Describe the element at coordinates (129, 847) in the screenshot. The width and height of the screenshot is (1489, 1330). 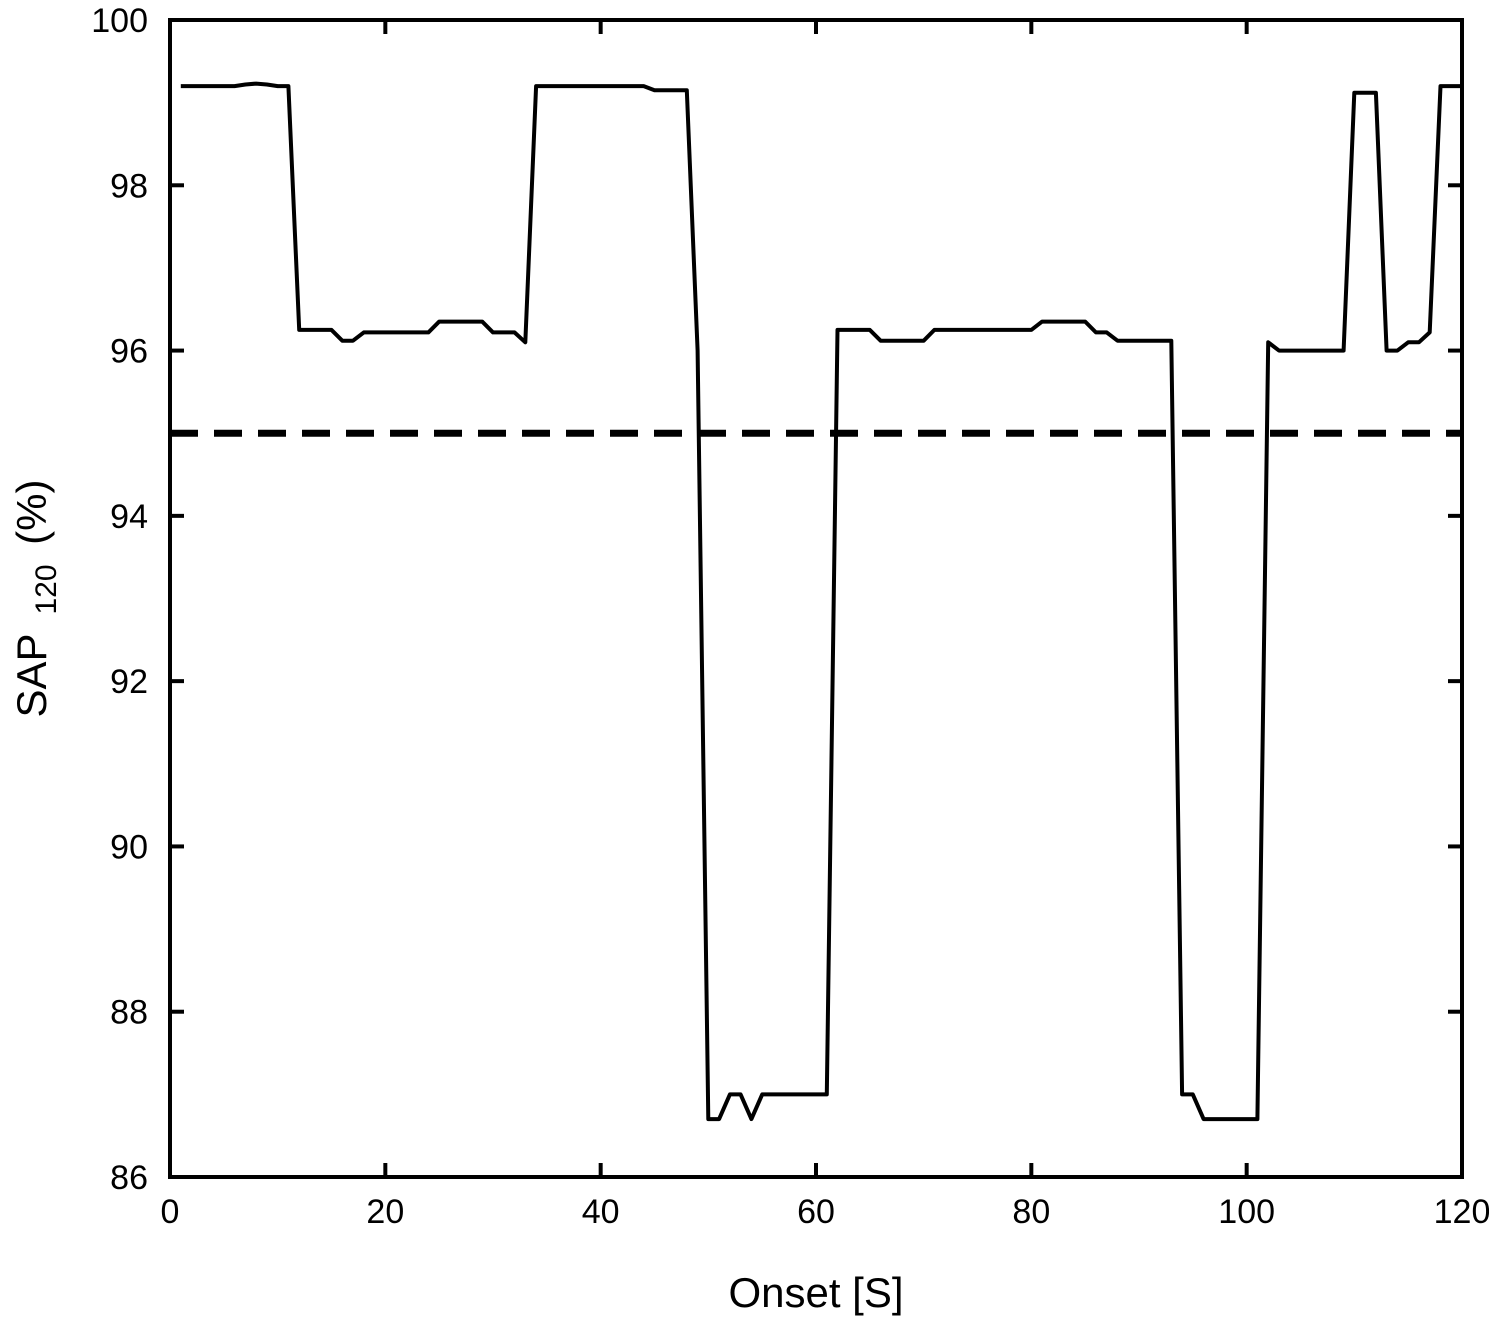
I see `y-tick-label: 90` at that location.